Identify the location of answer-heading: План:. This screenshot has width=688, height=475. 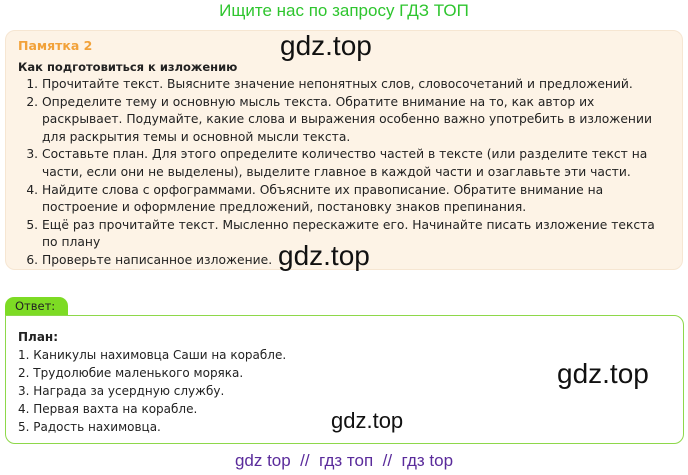
(38, 337).